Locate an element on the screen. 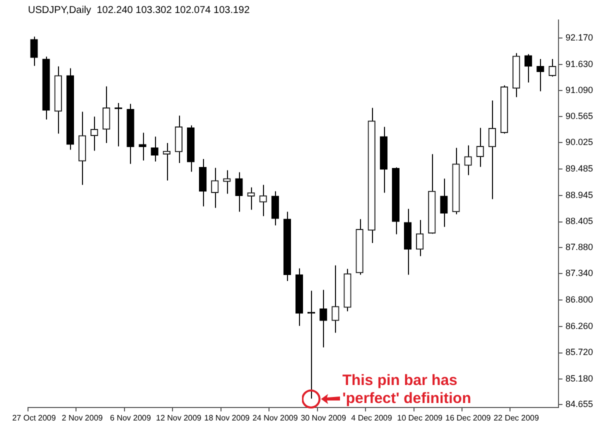 Image resolution: width=600 pixels, height=427 pixels. y-tick-label: 89.485 is located at coordinates (579, 169).